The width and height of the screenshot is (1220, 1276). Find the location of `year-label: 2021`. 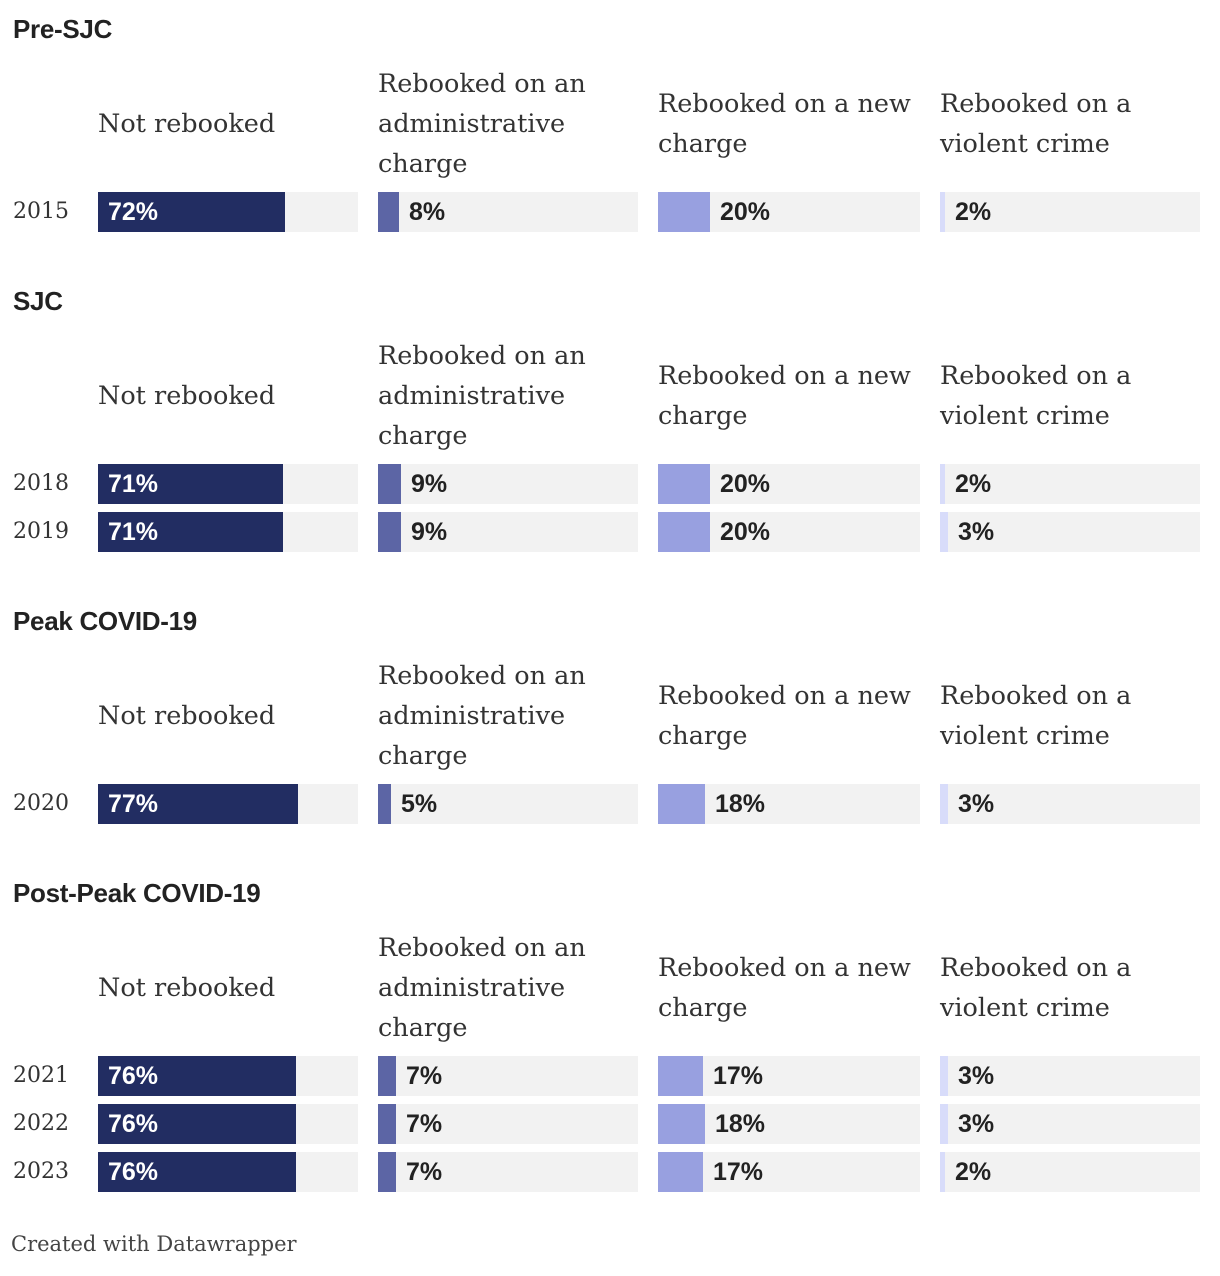

year-label: 2021 is located at coordinates (41, 1075).